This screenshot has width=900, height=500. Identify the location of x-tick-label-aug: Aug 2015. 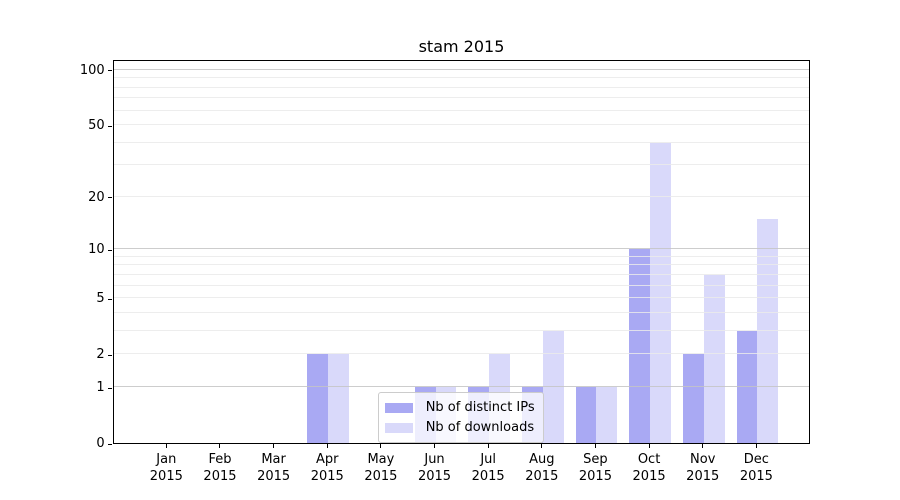
(542, 468).